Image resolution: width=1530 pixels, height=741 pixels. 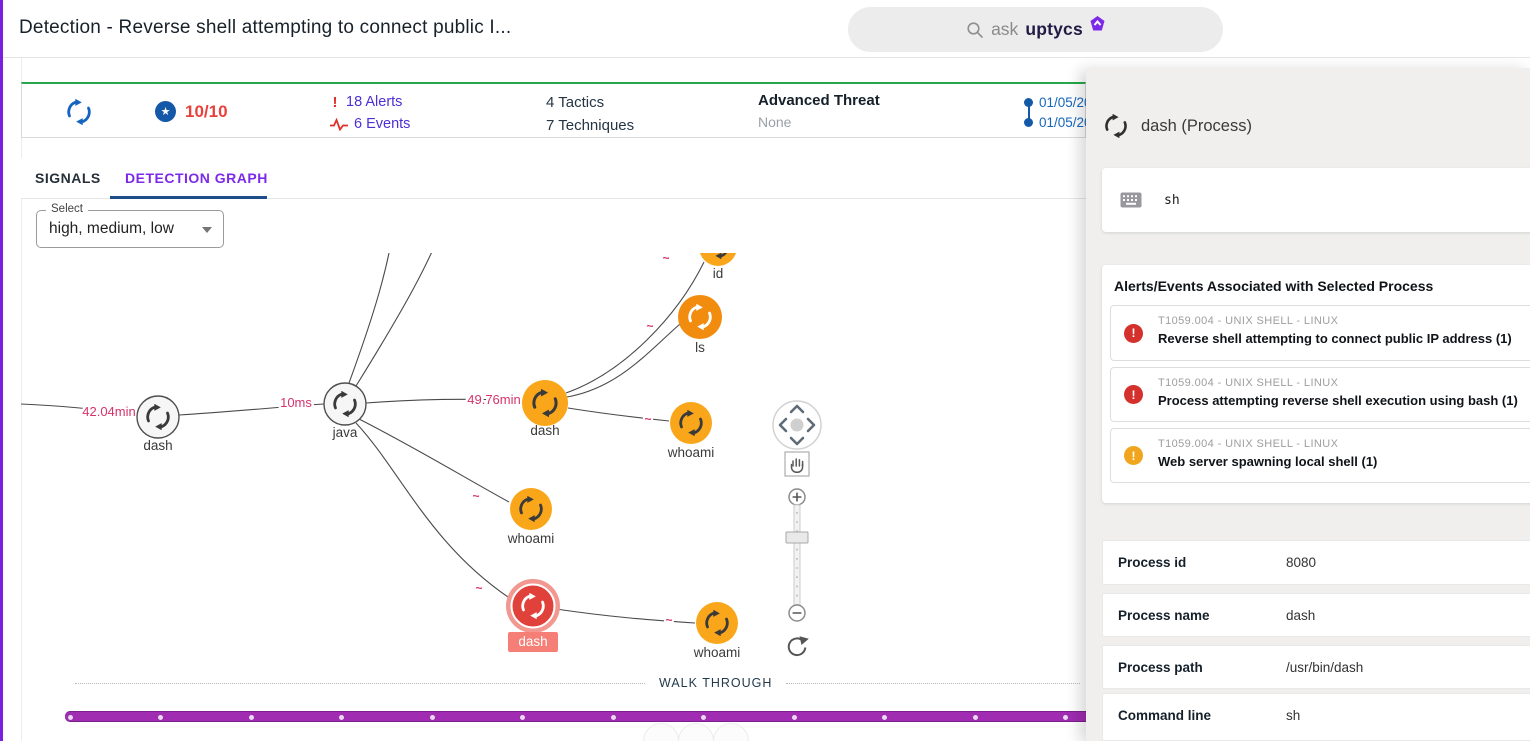 What do you see at coordinates (783, 425) in the screenshot?
I see `pan-left-icon` at bounding box center [783, 425].